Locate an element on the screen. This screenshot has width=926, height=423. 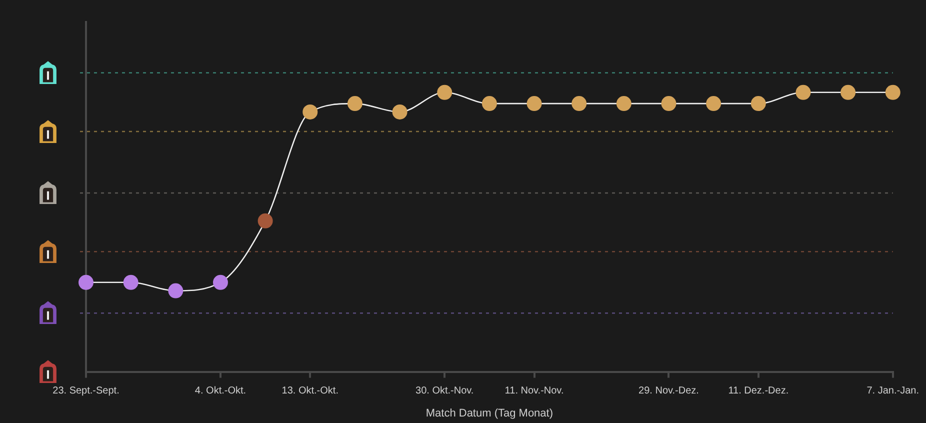
x-tick-label: 23. Sept.-Sept. is located at coordinates (86, 391).